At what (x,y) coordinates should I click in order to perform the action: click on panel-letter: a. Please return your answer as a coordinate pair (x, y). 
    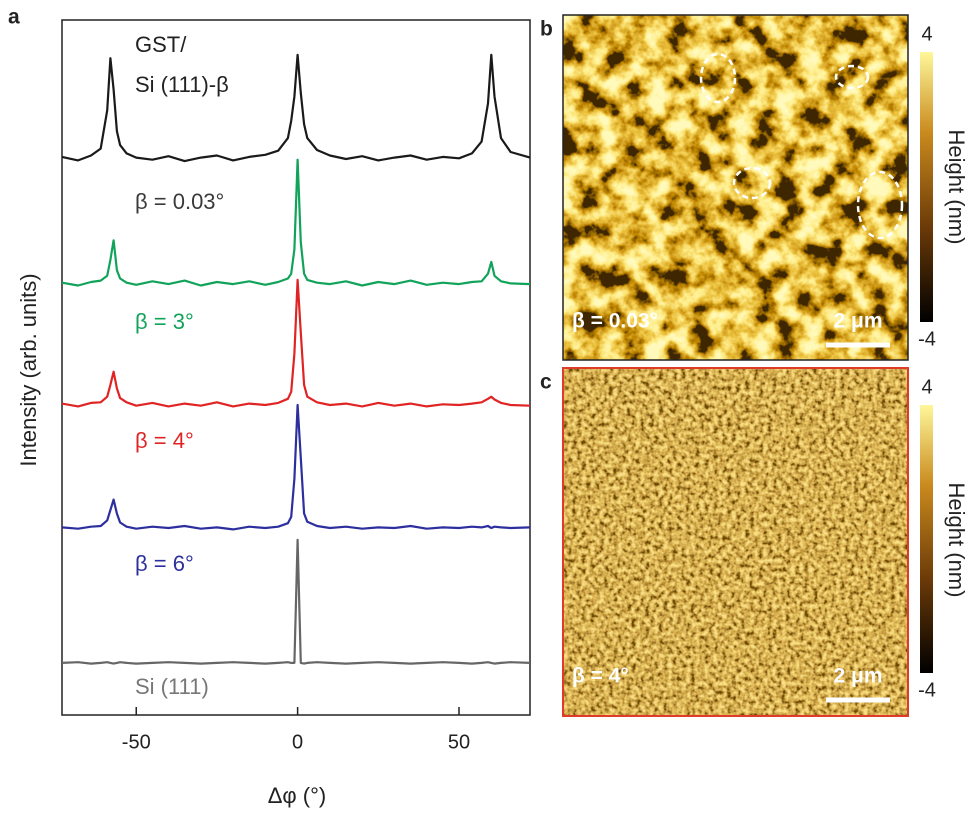
    Looking at the image, I should click on (14, 17).